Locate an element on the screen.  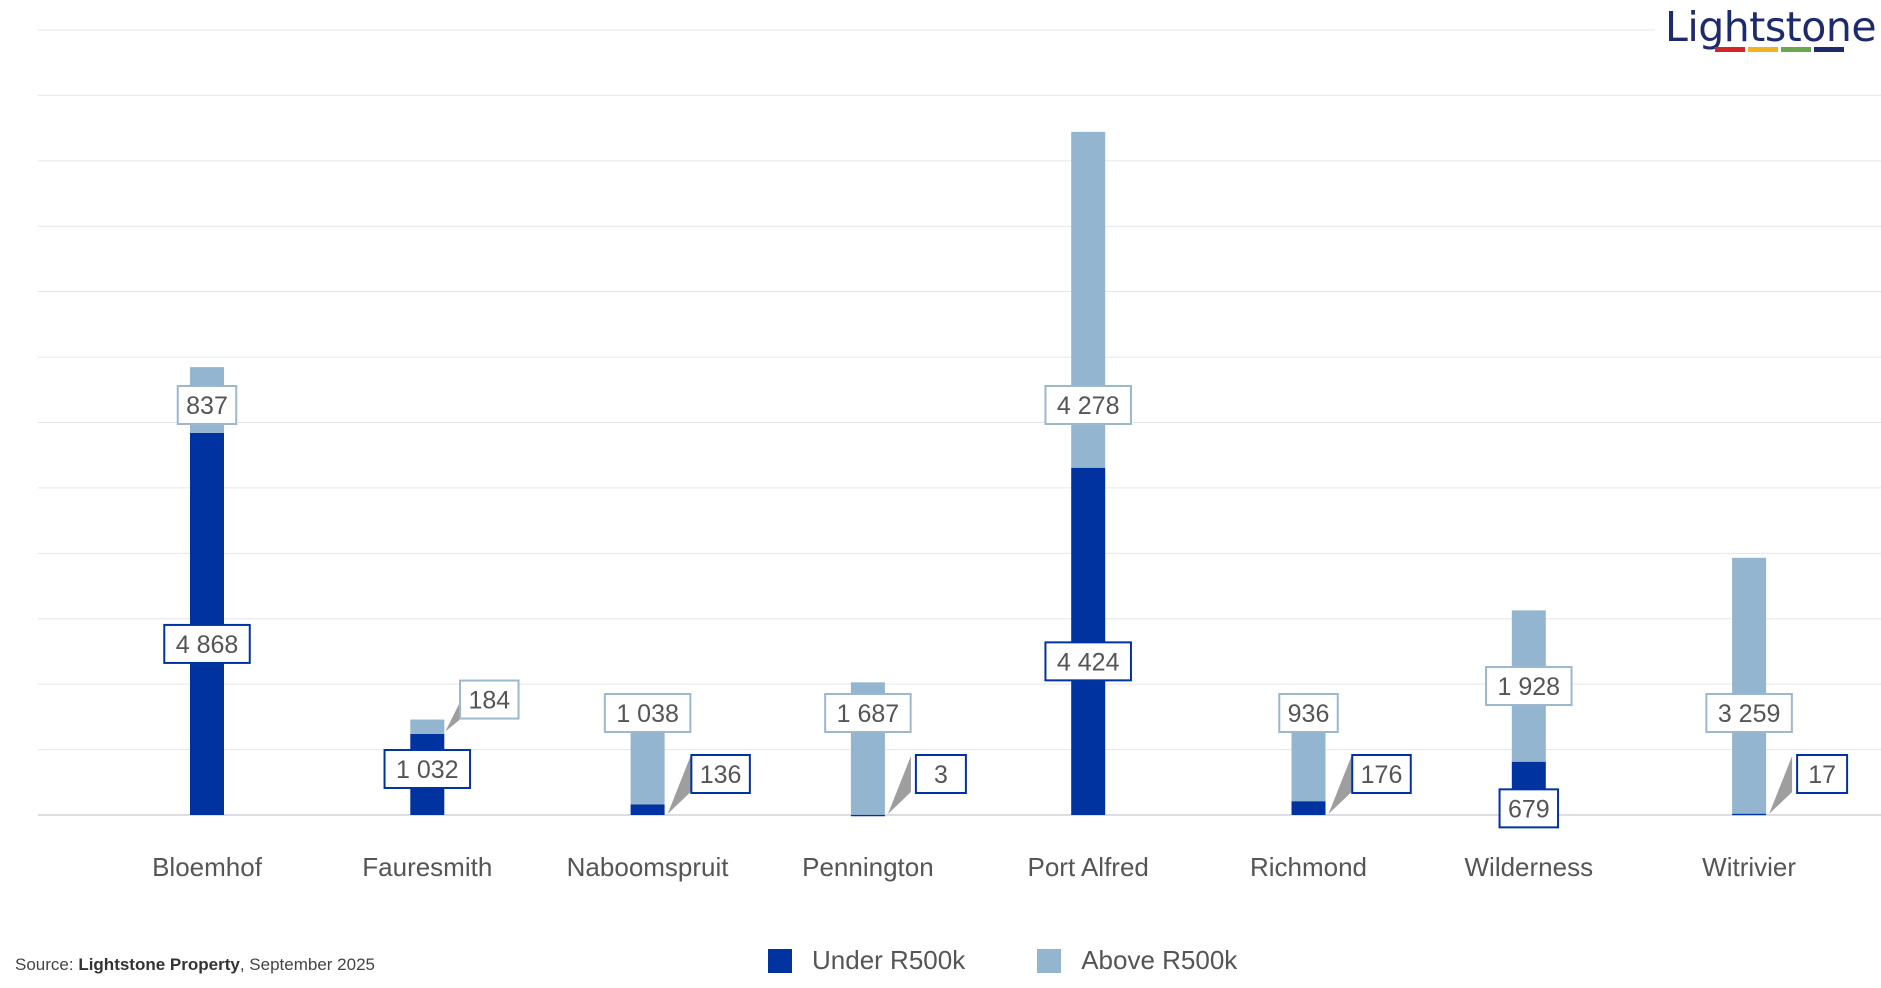
label-above-pennington: 1 687 is located at coordinates (868, 713).